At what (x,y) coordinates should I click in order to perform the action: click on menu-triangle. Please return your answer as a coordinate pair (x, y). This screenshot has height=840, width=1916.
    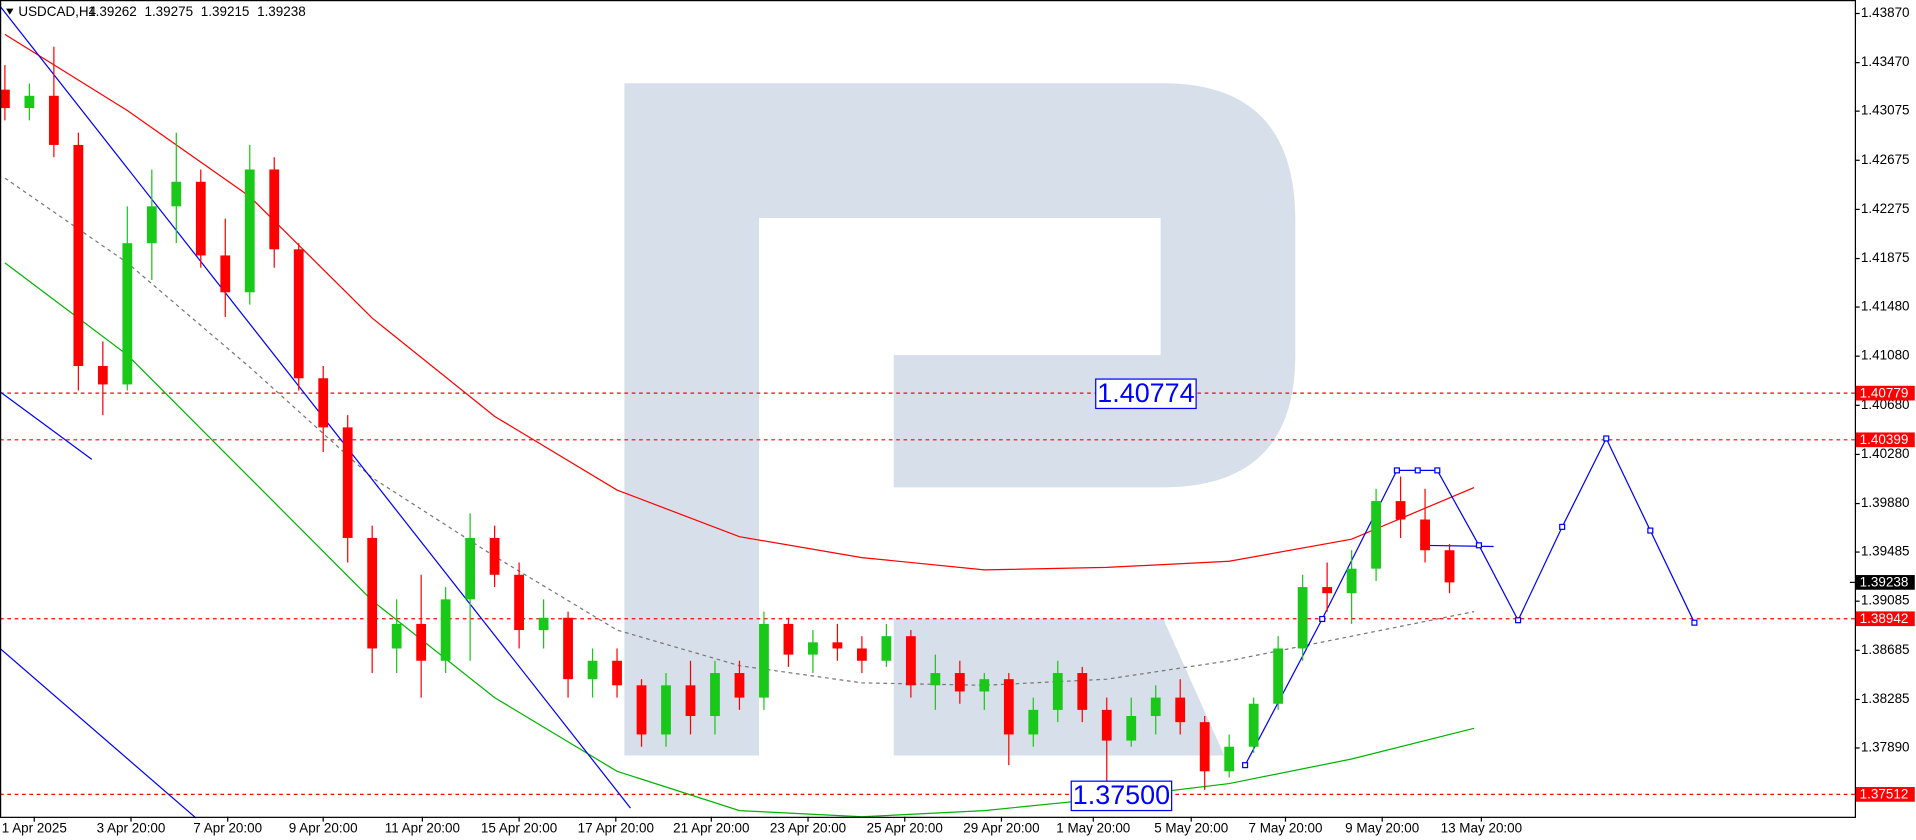
    Looking at the image, I should click on (10, 11).